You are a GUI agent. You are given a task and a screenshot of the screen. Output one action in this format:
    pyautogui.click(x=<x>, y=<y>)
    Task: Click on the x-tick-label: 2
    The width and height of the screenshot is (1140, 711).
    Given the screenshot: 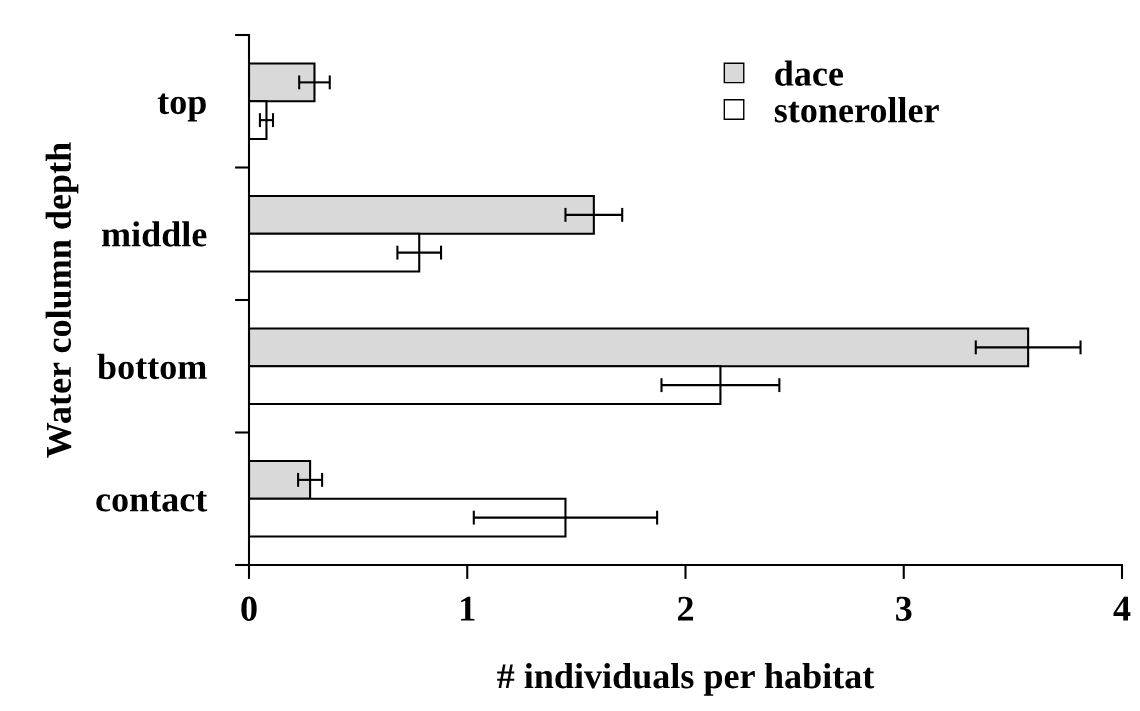 What is the action you would take?
    pyautogui.click(x=685, y=608)
    